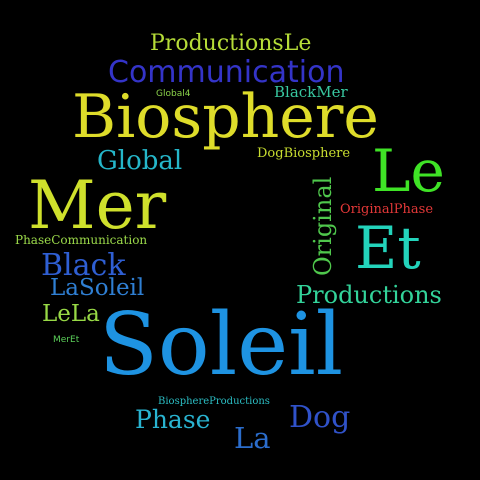  Describe the element at coordinates (311, 92) in the screenshot. I see `word-blackmer: BlackMer` at that location.